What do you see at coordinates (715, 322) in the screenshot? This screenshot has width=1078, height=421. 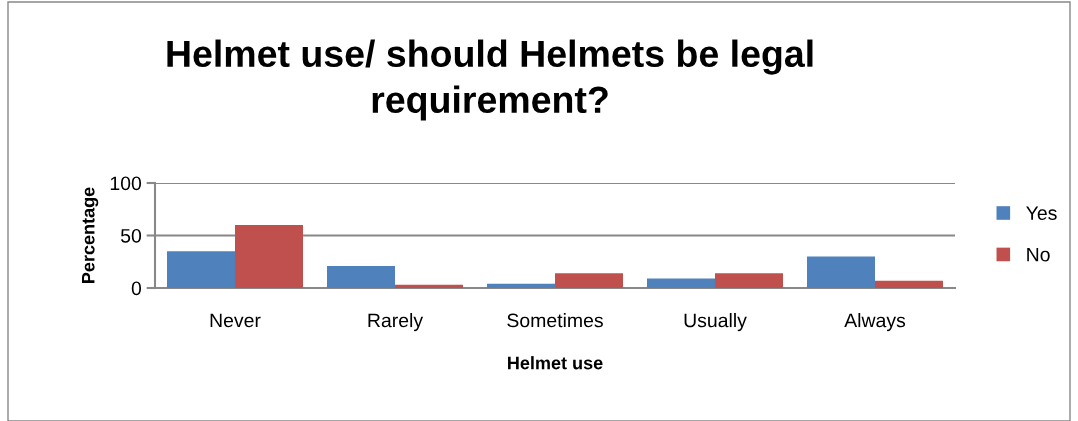 I see `x-tick-label: Usually` at bounding box center [715, 322].